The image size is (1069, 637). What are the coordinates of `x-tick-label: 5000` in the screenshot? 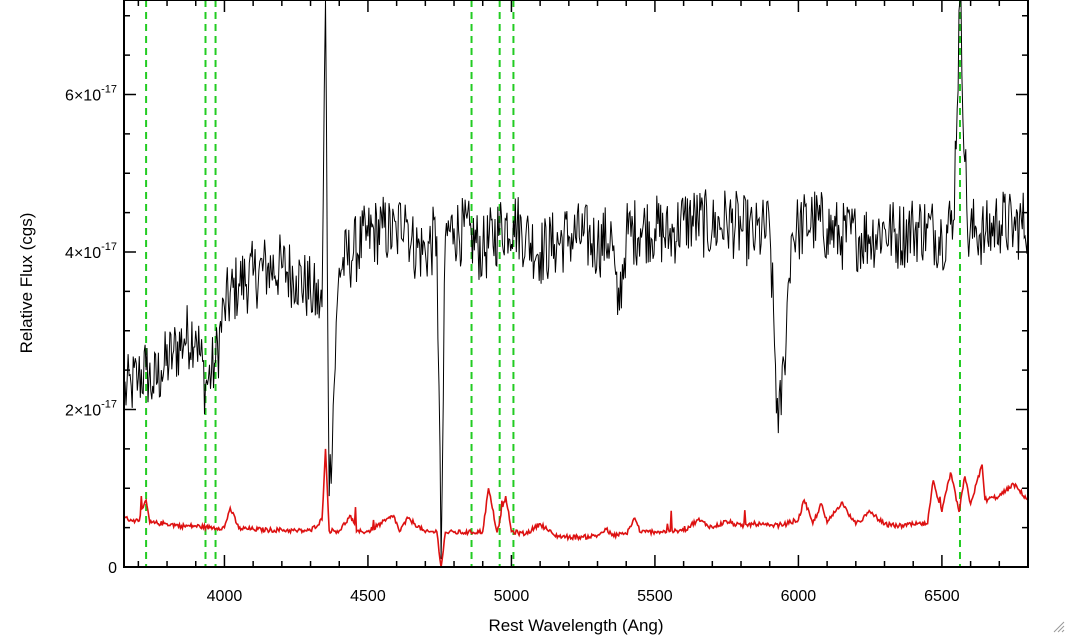 It's located at (512, 596).